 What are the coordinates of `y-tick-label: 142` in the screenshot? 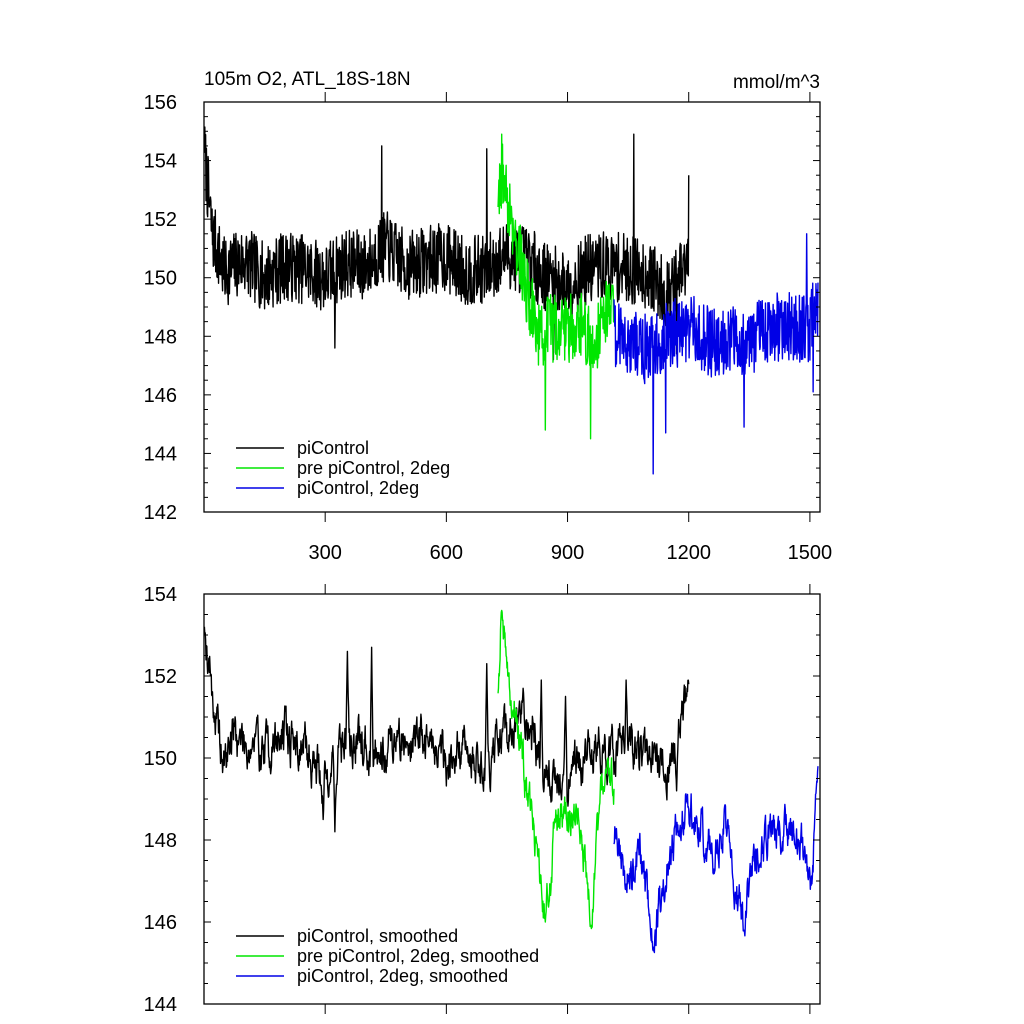 It's located at (160, 513).